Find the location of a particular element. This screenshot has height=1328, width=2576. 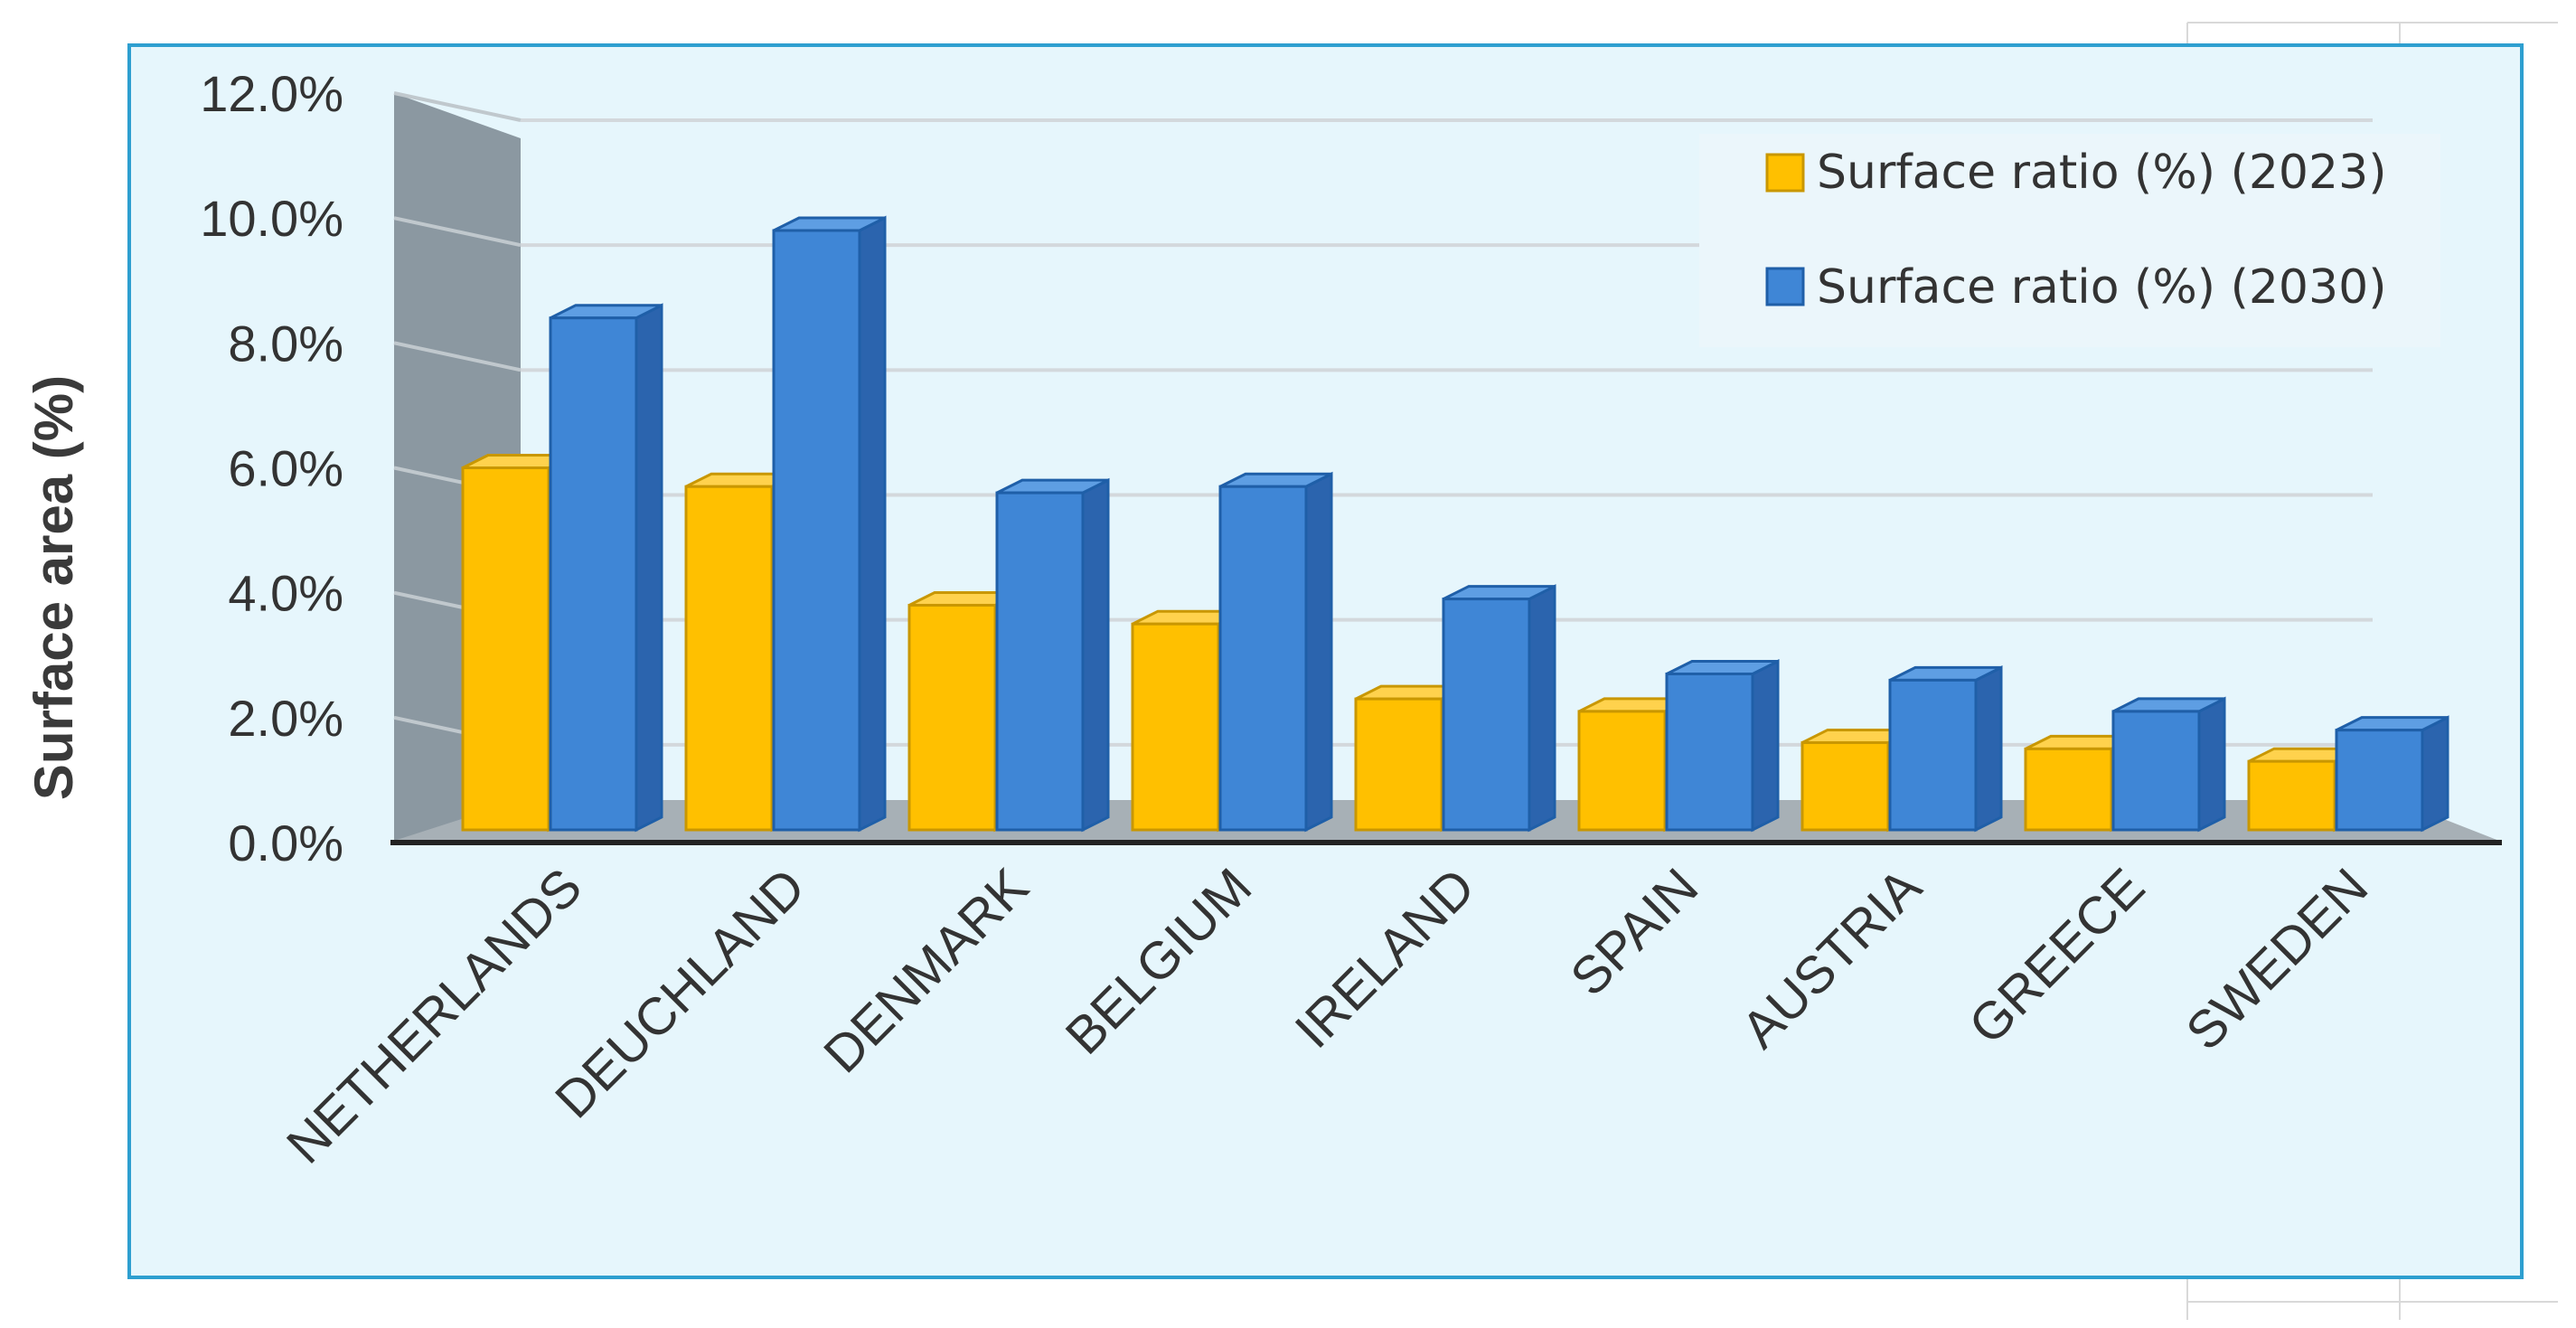

y-tick-labels: 0.0% 2.0% 4.0% 6.0% 8.0% 10.0% 12.0% is located at coordinates (272, 468).